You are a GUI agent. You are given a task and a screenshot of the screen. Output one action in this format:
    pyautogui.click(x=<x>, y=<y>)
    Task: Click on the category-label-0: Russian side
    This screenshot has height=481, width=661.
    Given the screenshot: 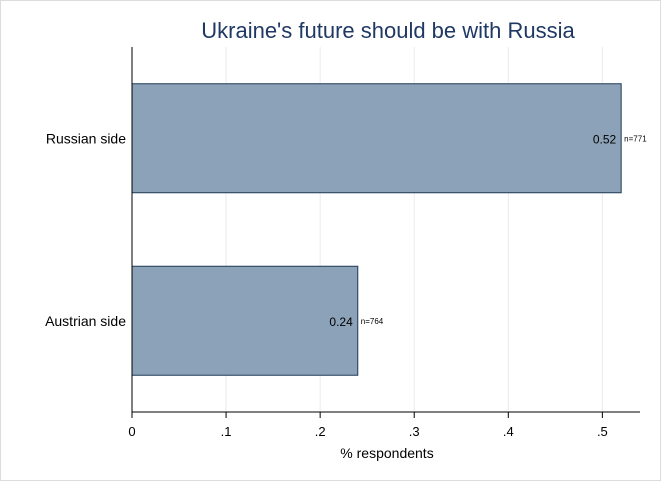 What is the action you would take?
    pyautogui.click(x=86, y=138)
    